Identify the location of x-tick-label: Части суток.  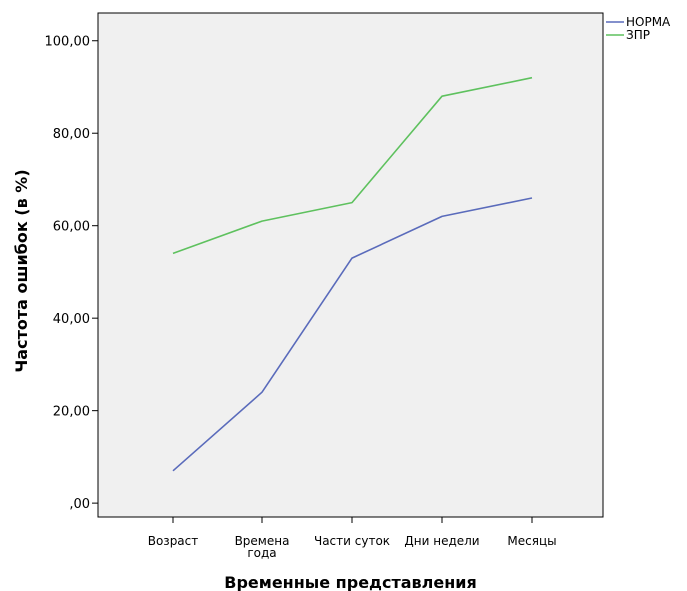
(352, 541).